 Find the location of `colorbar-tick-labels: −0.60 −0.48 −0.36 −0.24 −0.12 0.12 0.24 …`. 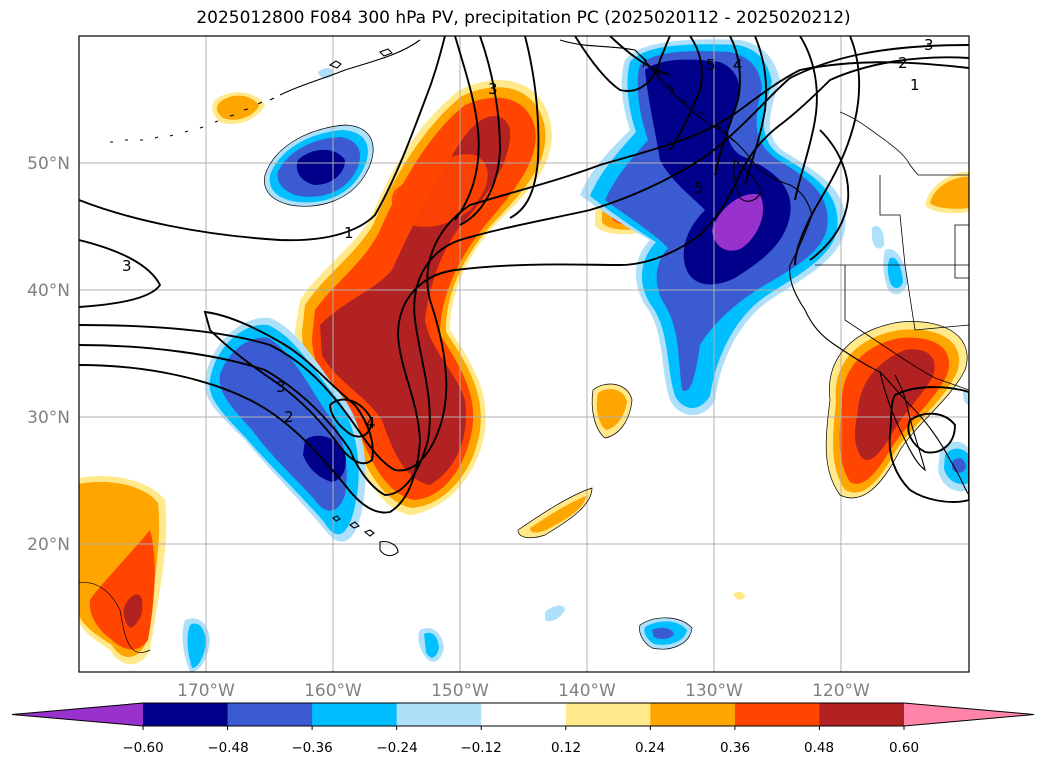

colorbar-tick-labels: −0.60 −0.48 −0.36 −0.24 −0.12 0.12 0.24 … is located at coordinates (520, 748).